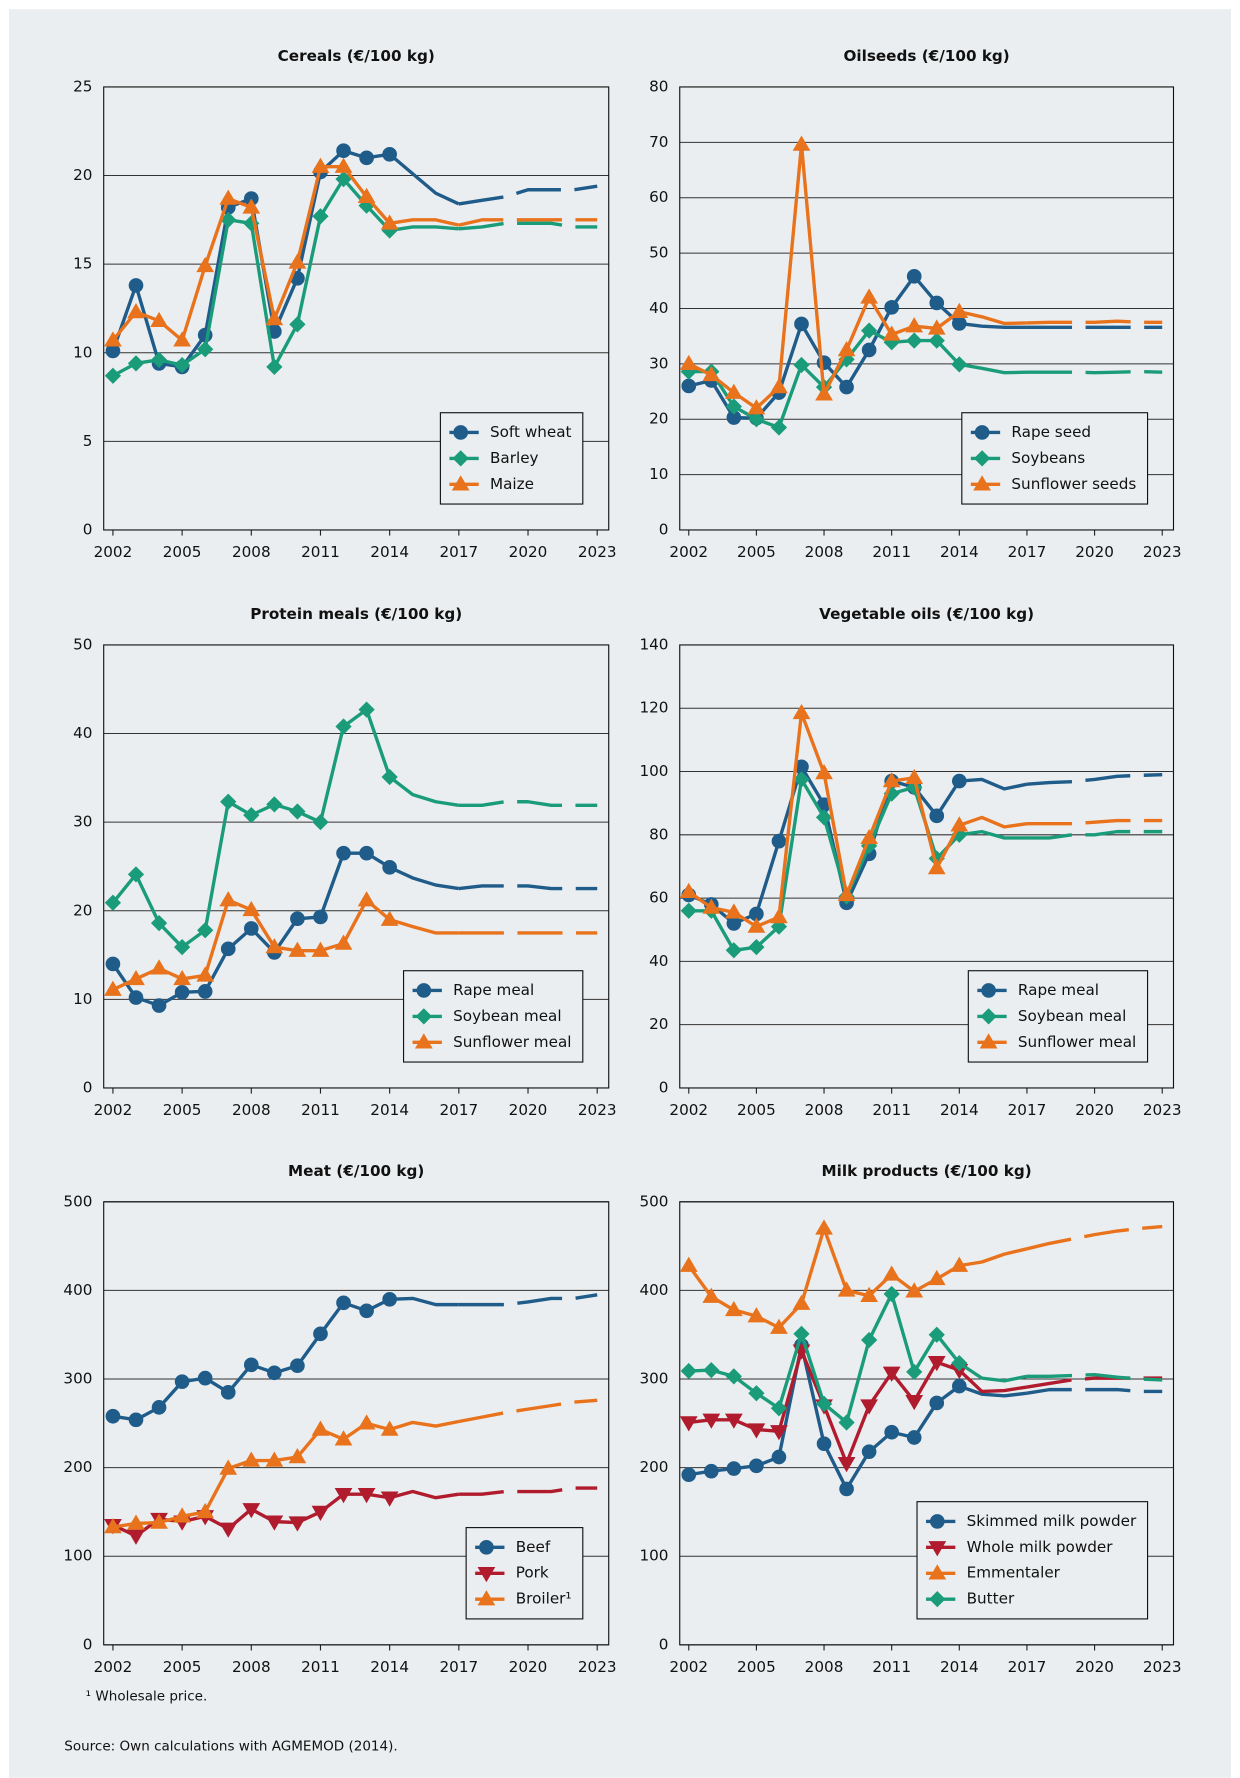 This screenshot has height=1778, width=1240. Describe the element at coordinates (658, 1024) in the screenshot. I see `y-tick-label: 20` at that location.